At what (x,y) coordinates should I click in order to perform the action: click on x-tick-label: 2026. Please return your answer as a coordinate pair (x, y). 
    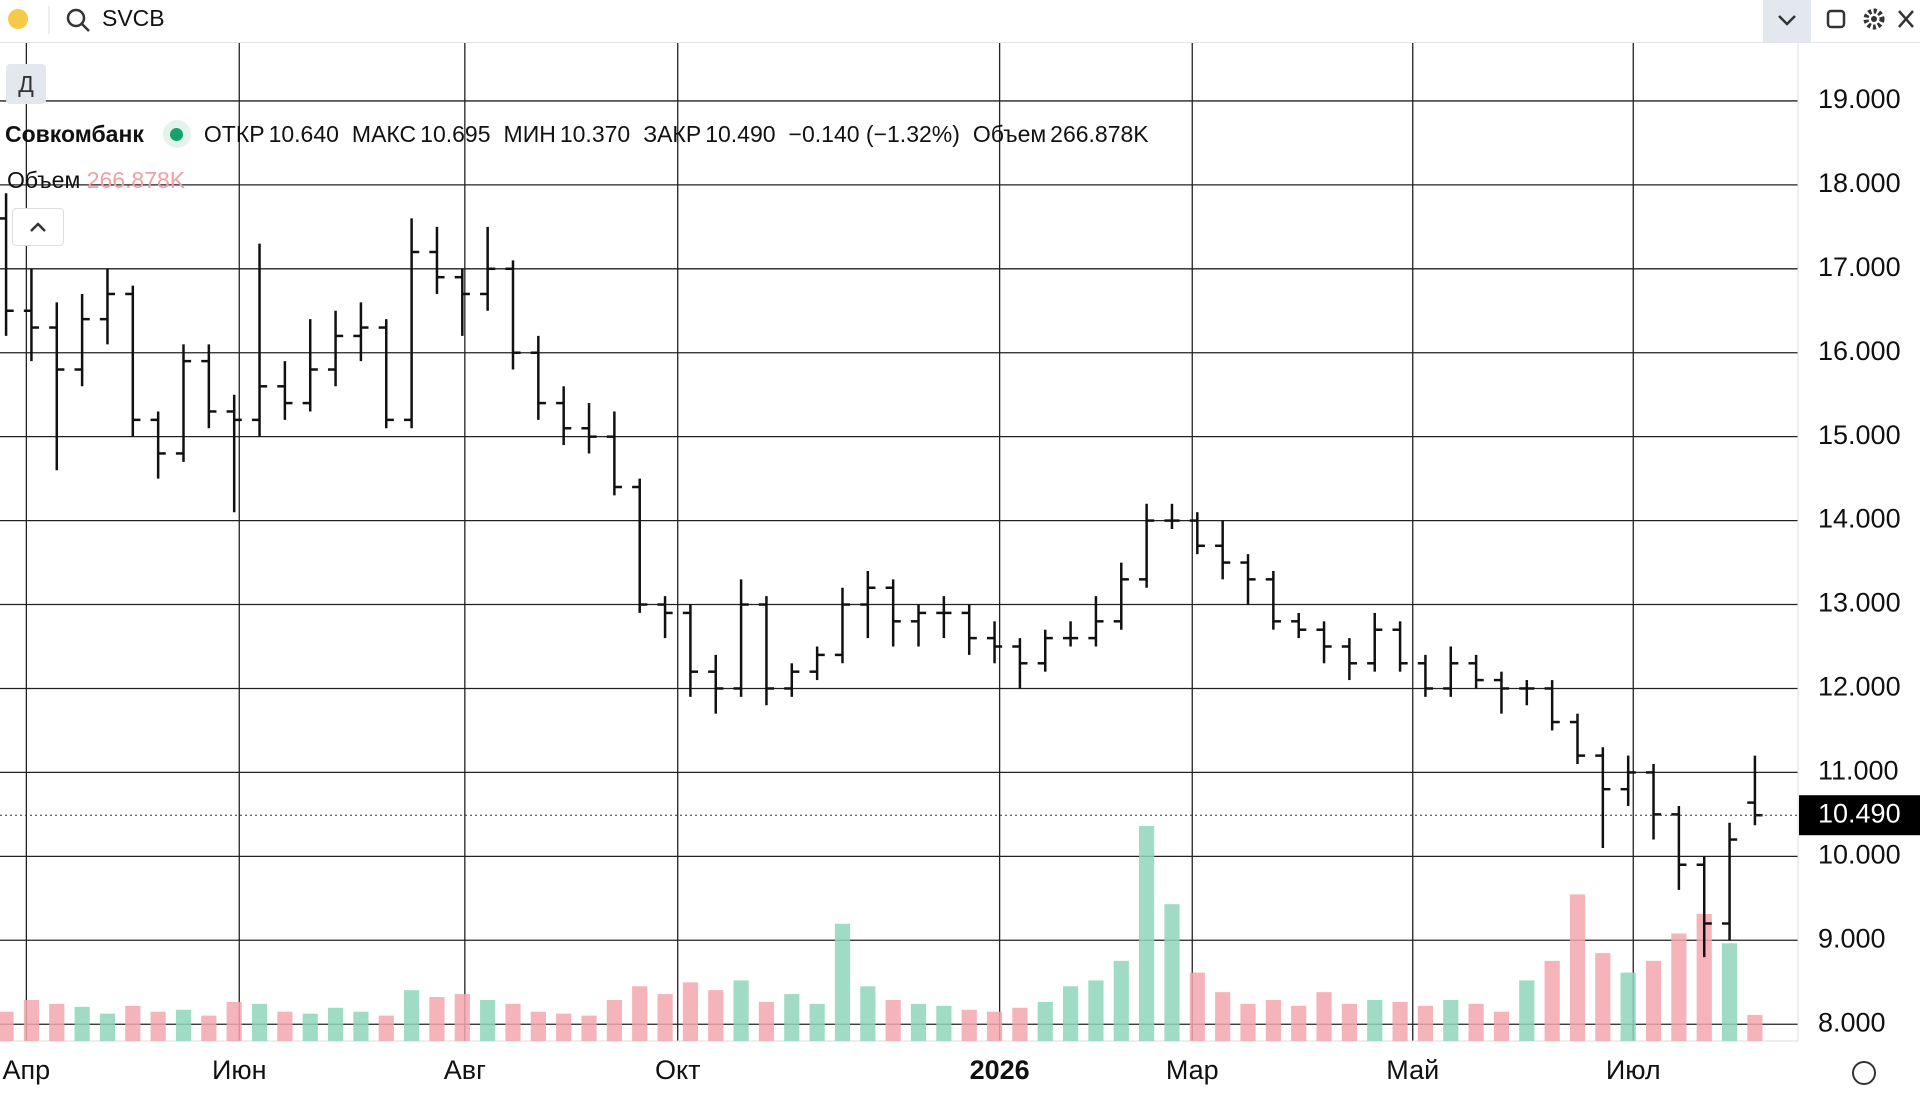
    Looking at the image, I should click on (1000, 1070).